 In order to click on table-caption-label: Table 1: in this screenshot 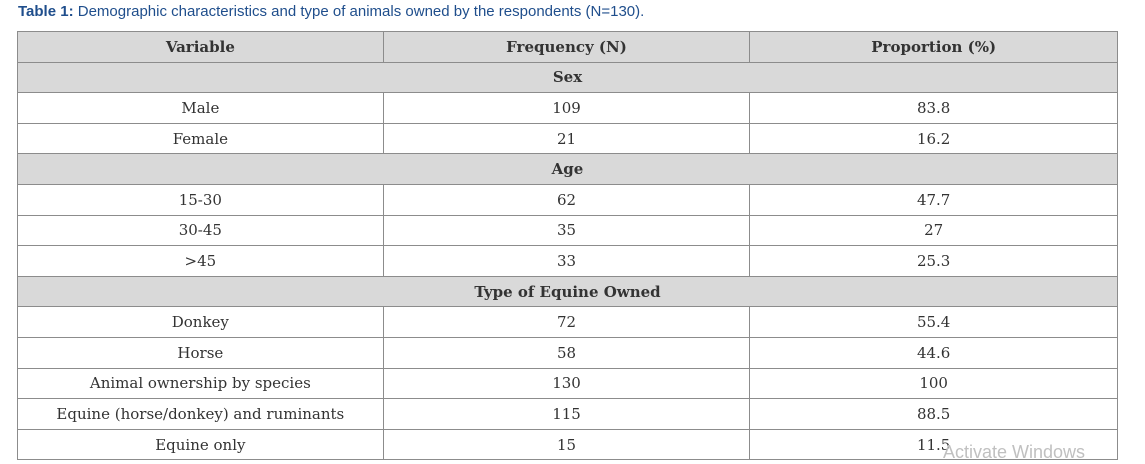, I will do `click(46, 11)`.